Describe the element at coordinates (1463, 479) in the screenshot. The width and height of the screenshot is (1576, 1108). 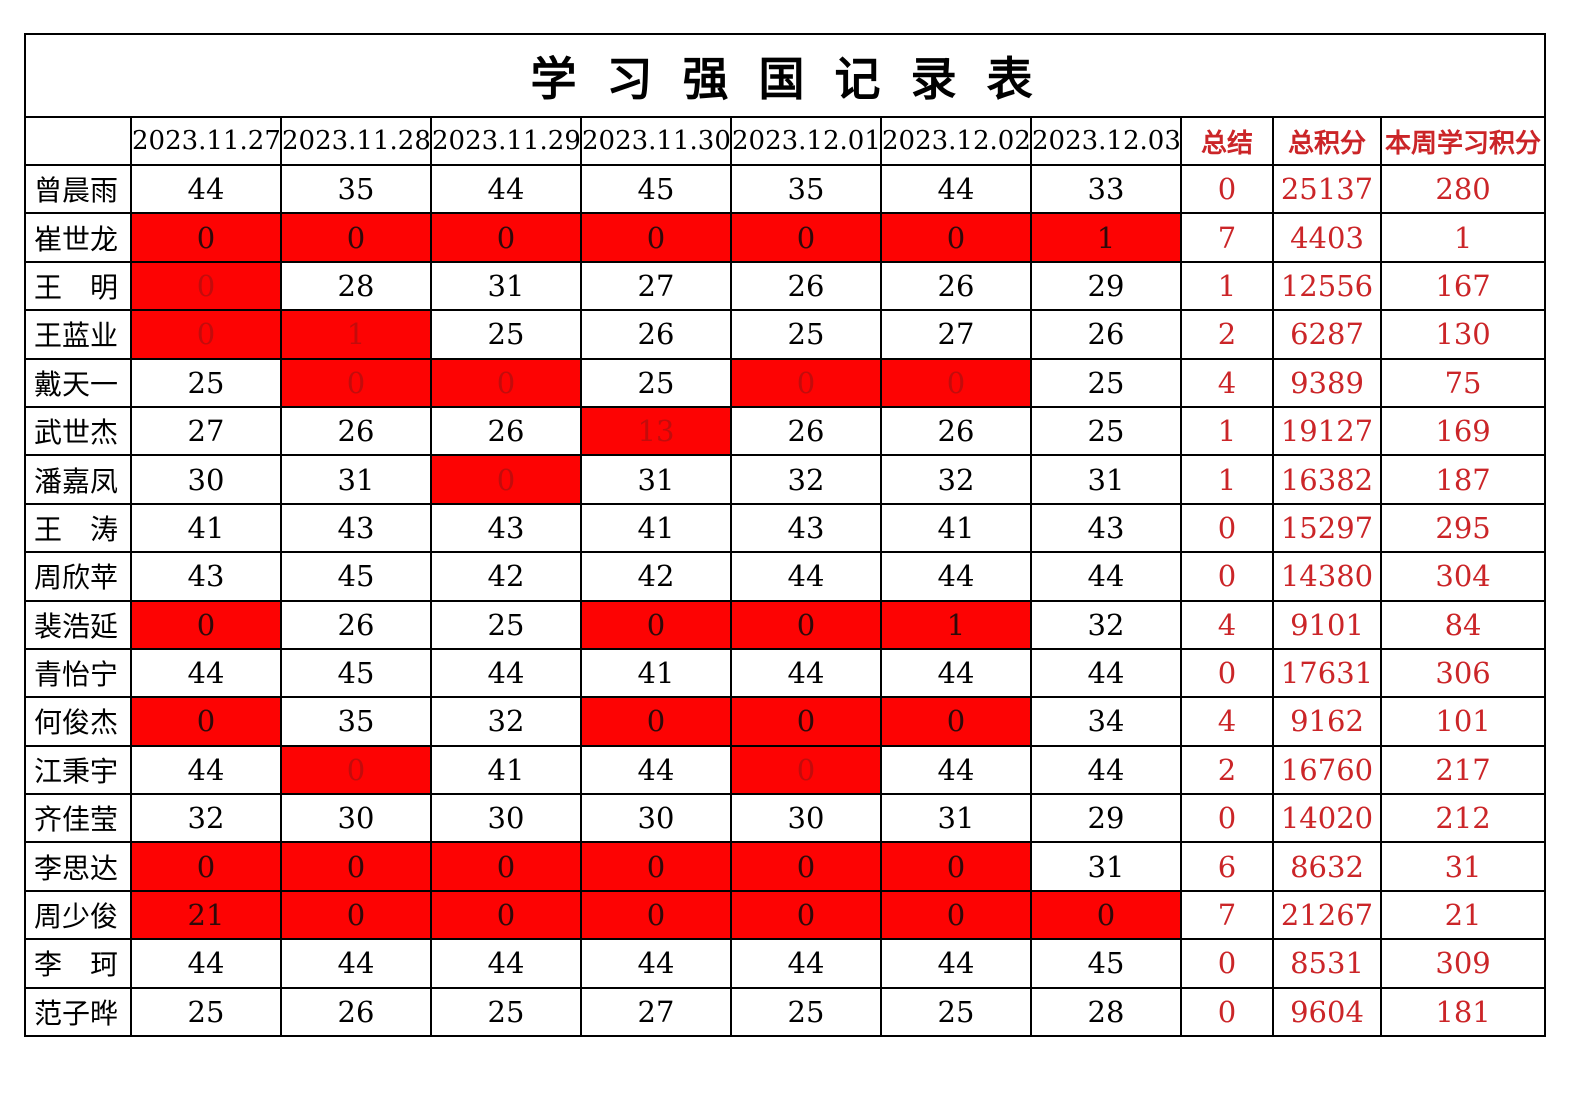
I see `week-points-cell: 187` at that location.